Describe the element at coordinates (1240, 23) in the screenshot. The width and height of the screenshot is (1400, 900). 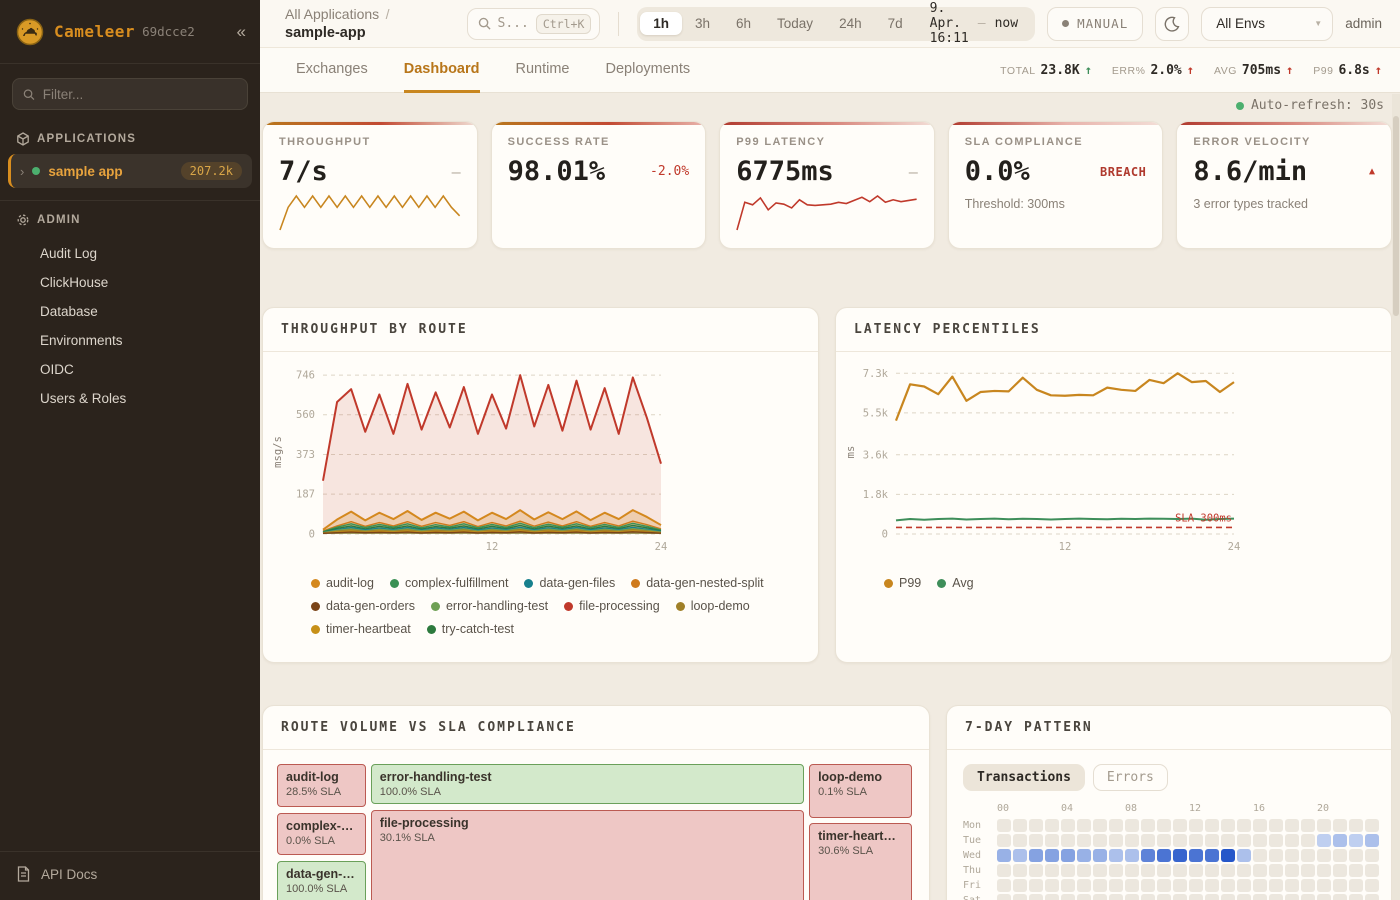
I see `env-select-value: All Envs` at that location.